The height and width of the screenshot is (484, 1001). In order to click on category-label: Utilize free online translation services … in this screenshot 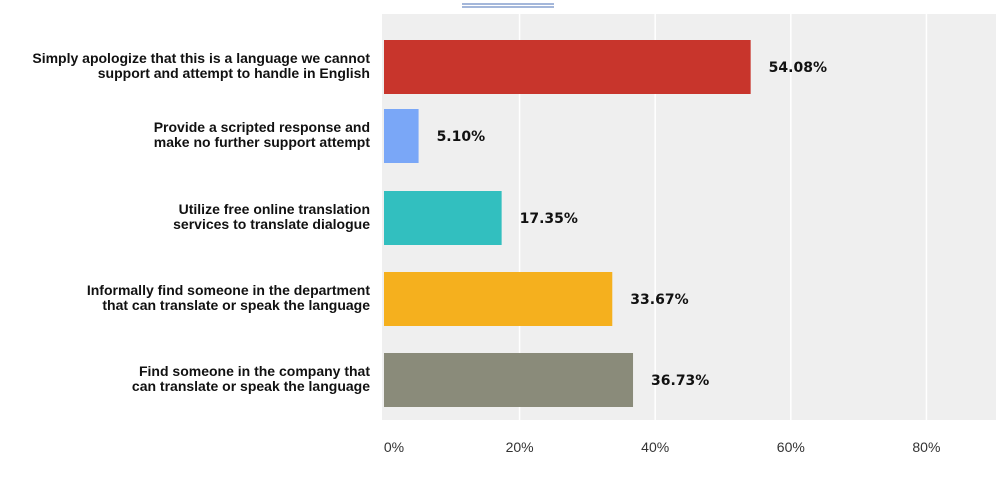, I will do `click(271, 216)`.